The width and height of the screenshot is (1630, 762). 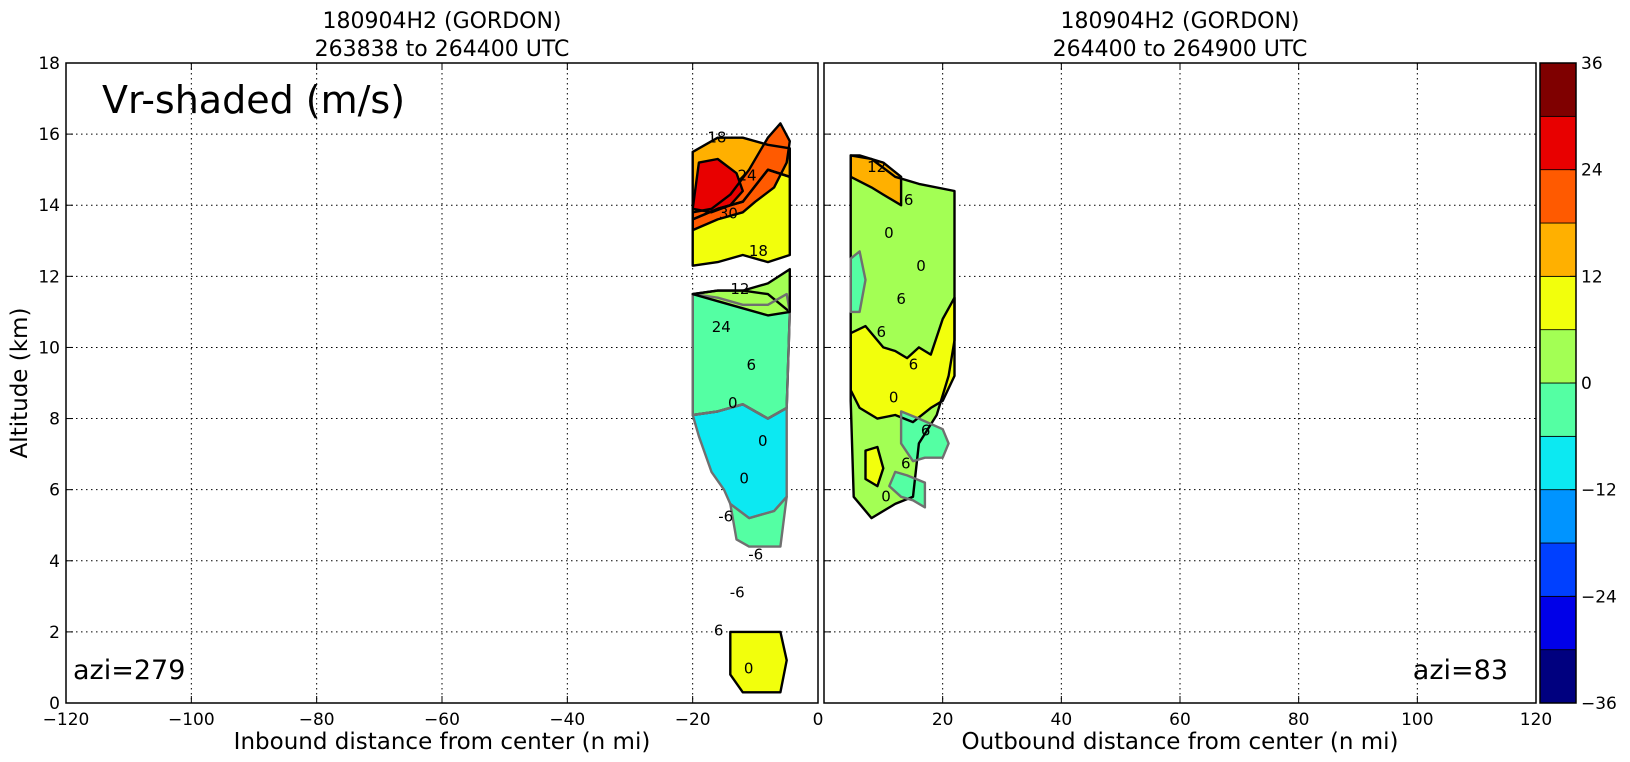 What do you see at coordinates (818, 720) in the screenshot?
I see `x-tick-label: 0` at bounding box center [818, 720].